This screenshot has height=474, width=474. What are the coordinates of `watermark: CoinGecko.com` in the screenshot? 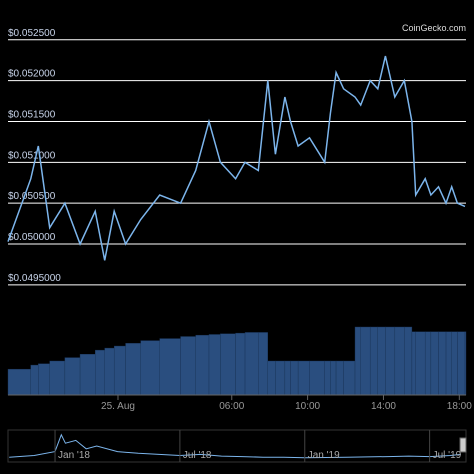 It's located at (434, 28).